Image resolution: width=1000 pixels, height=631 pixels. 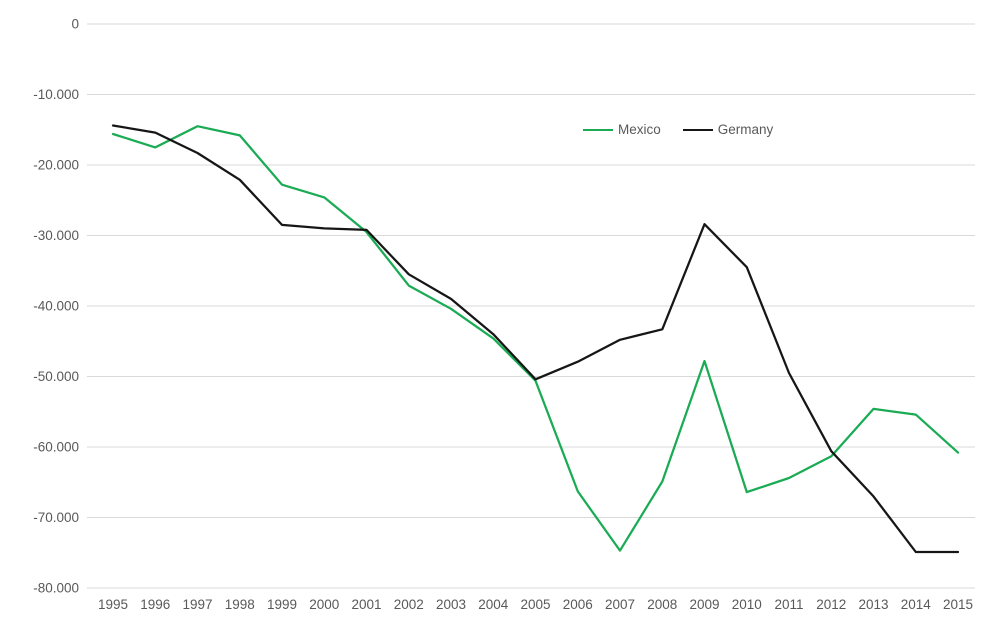 I want to click on x-tick-label: 2010, so click(x=747, y=604).